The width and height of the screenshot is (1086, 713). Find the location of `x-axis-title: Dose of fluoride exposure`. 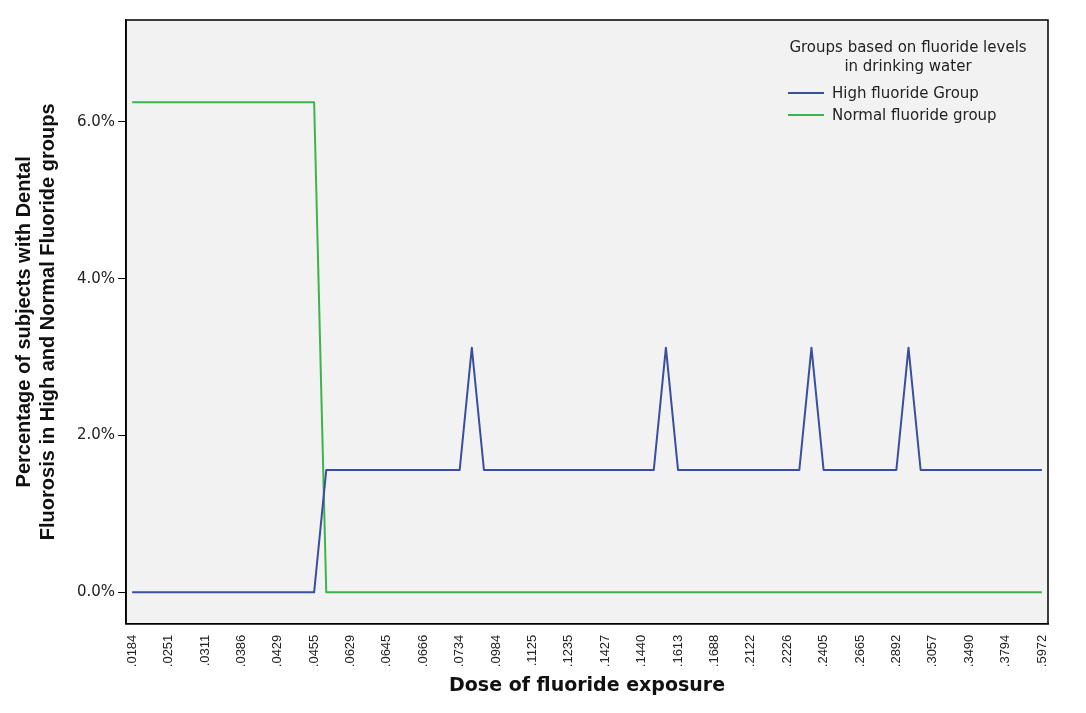

x-axis-title: Dose of fluoride exposure is located at coordinates (587, 683).